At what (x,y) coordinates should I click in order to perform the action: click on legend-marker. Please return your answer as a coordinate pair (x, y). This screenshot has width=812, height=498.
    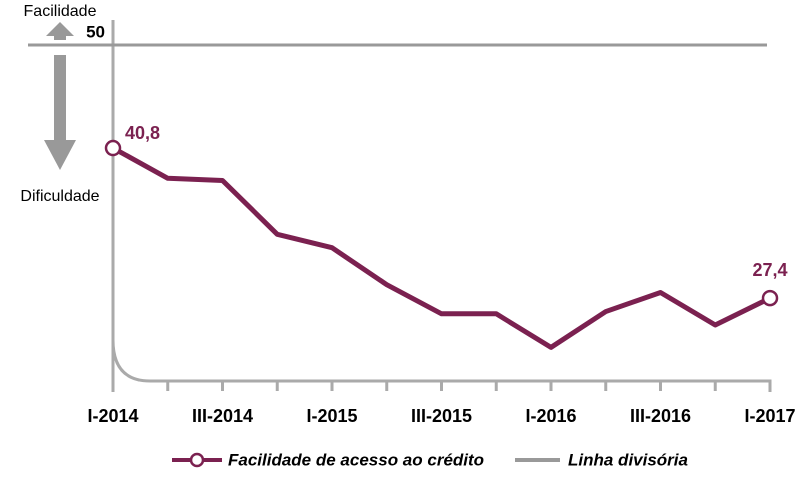
    Looking at the image, I should click on (197, 460).